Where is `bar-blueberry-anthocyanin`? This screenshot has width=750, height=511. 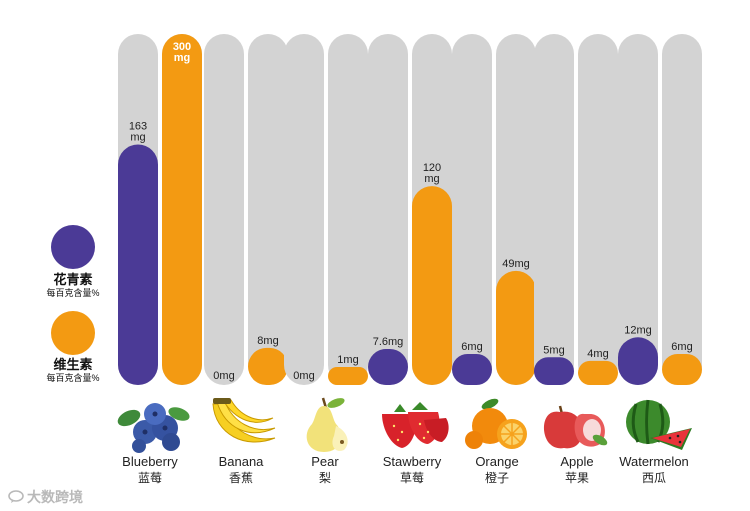 bar-blueberry-anthocyanin is located at coordinates (138, 264).